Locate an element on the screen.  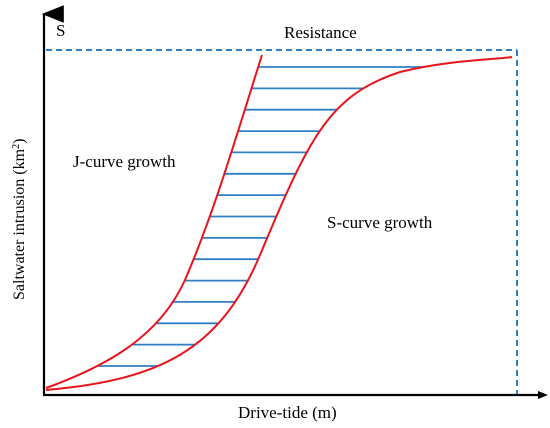
y-axis-title-close: ) is located at coordinates (19, 141).